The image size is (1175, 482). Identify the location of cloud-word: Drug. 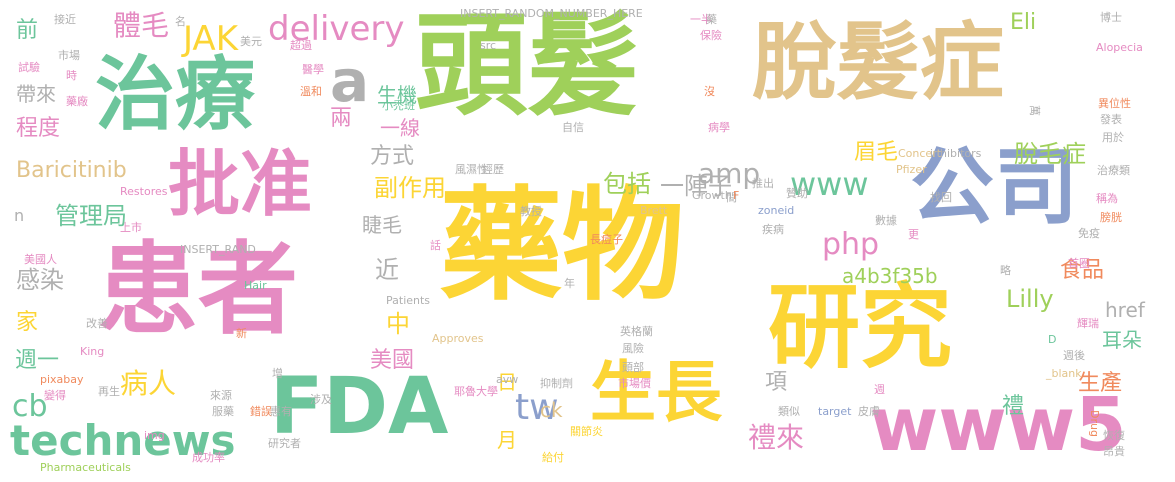
(1094, 423).